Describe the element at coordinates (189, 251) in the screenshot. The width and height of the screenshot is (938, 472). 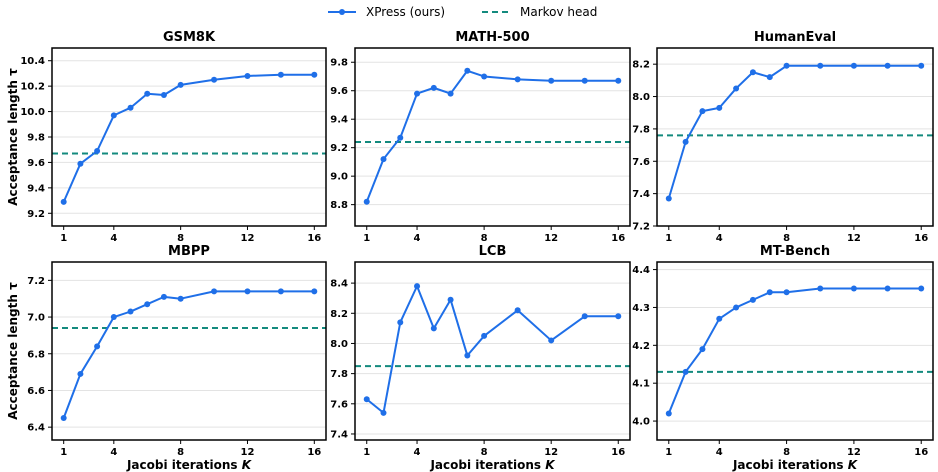
I see `panel-title: MBPP` at that location.